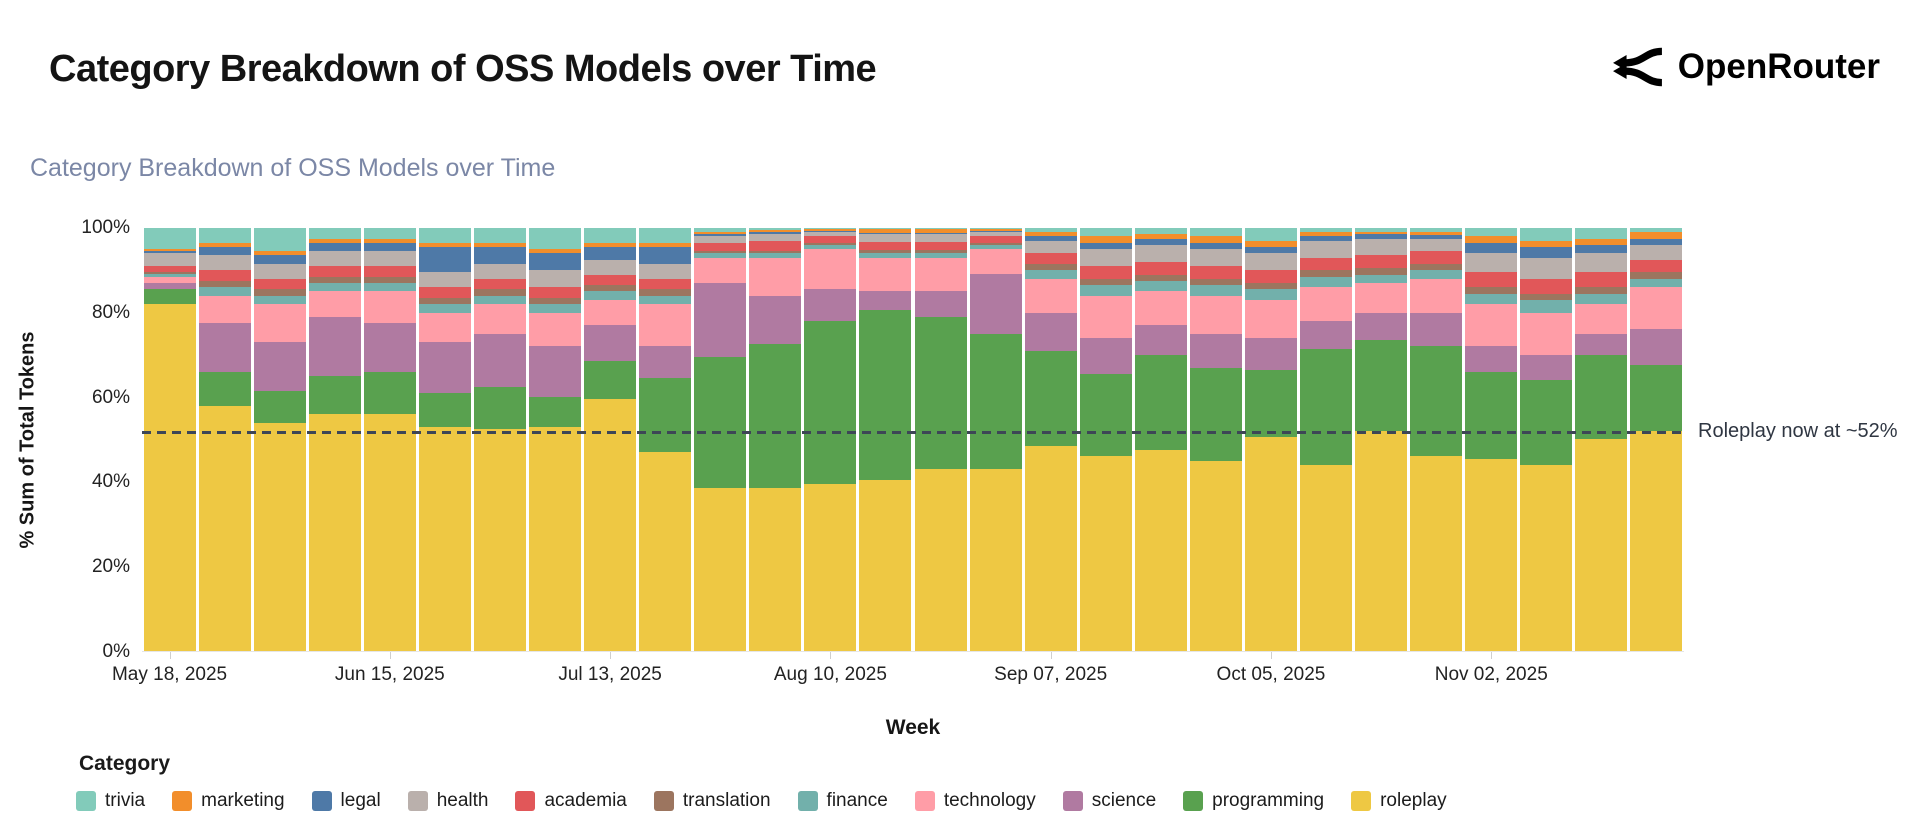  I want to click on legend-item-technology: technology, so click(975, 801).